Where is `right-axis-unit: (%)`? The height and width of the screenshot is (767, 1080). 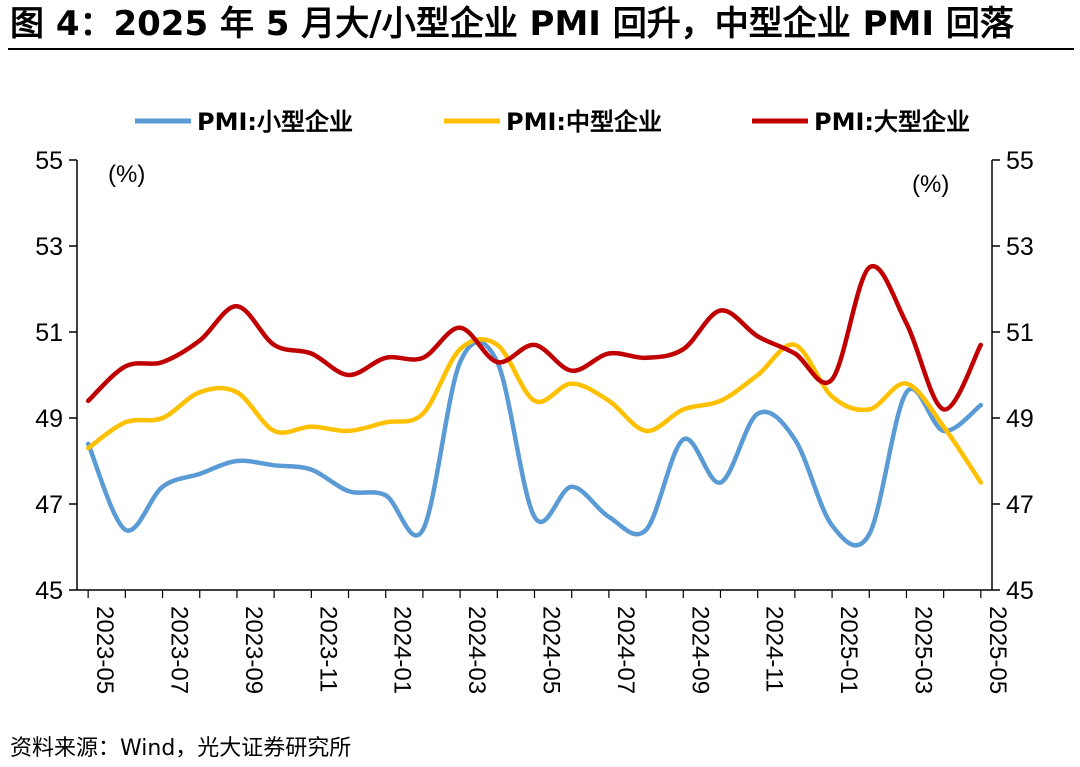
right-axis-unit: (%) is located at coordinates (930, 184).